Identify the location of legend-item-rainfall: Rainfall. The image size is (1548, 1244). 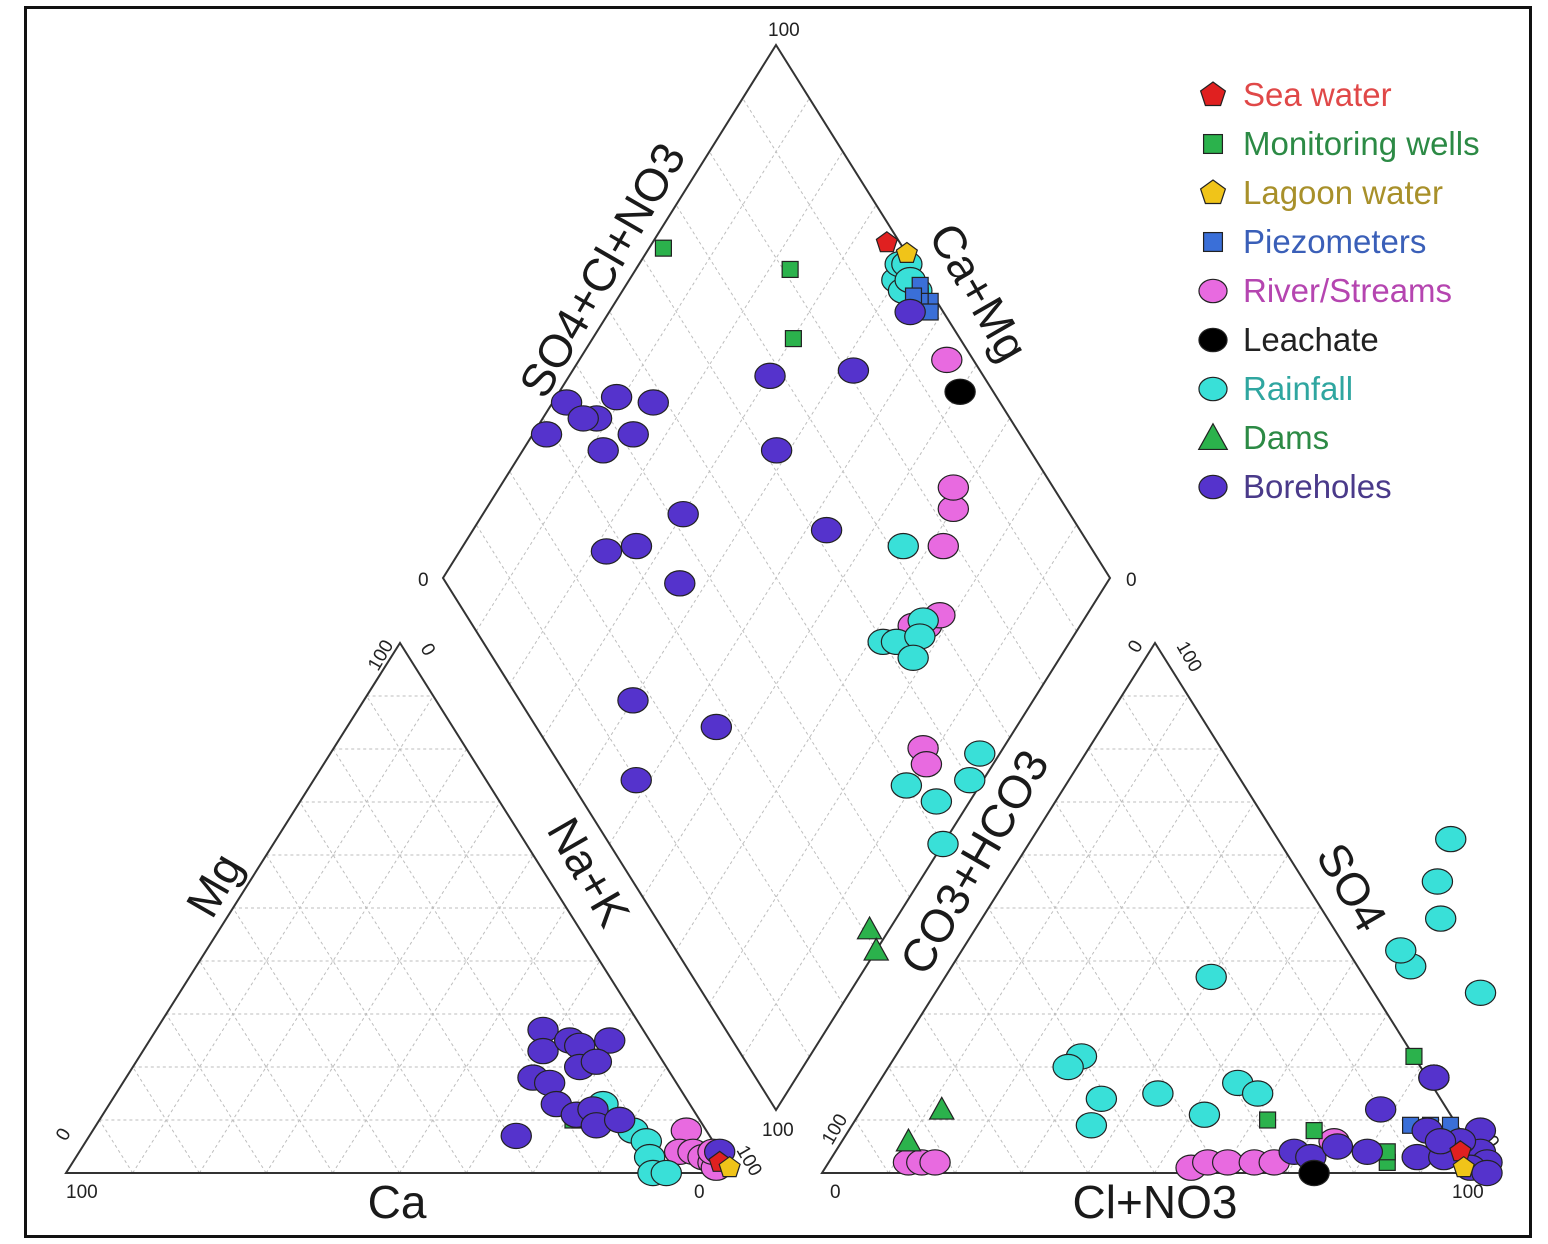
(1275, 388).